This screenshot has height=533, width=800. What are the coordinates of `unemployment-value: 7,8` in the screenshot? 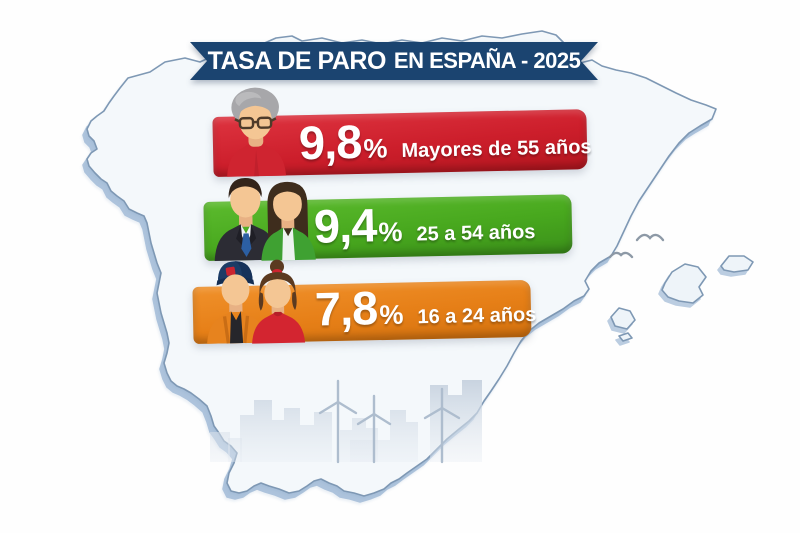 It's located at (346, 308).